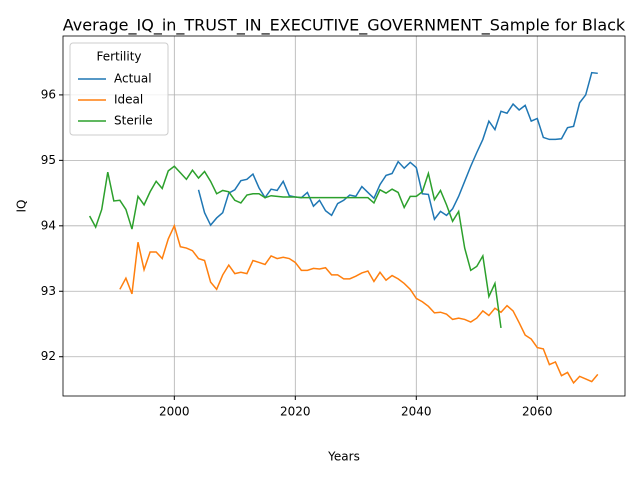  What do you see at coordinates (133, 121) in the screenshot?
I see `legend-label: Sterile` at bounding box center [133, 121].